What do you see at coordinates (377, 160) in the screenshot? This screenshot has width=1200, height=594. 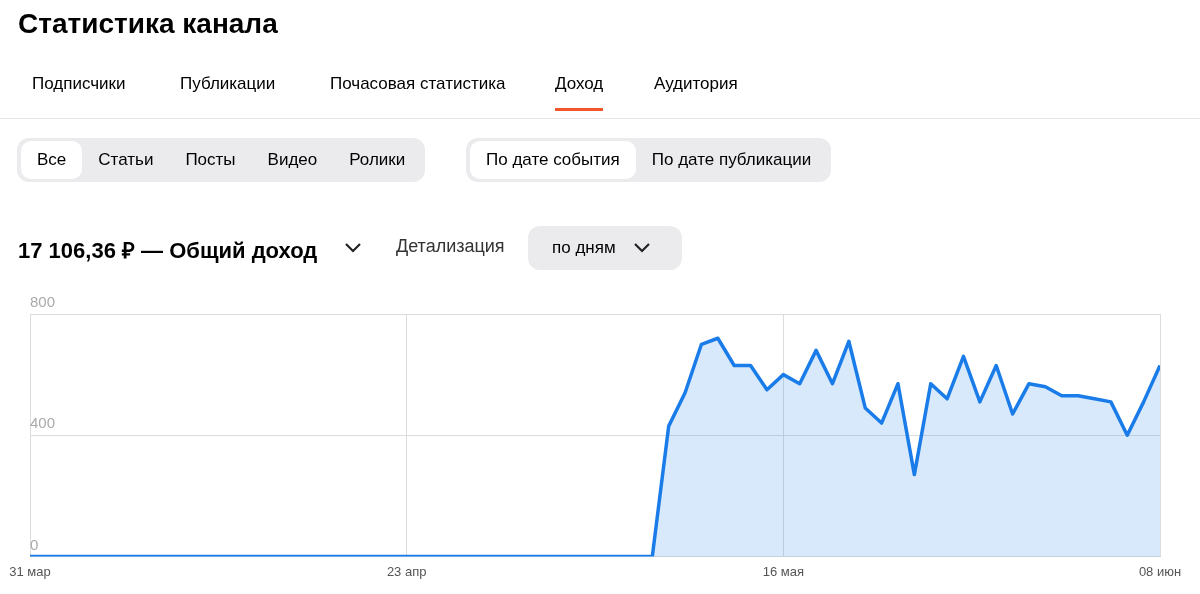 I see `text: Ролики` at bounding box center [377, 160].